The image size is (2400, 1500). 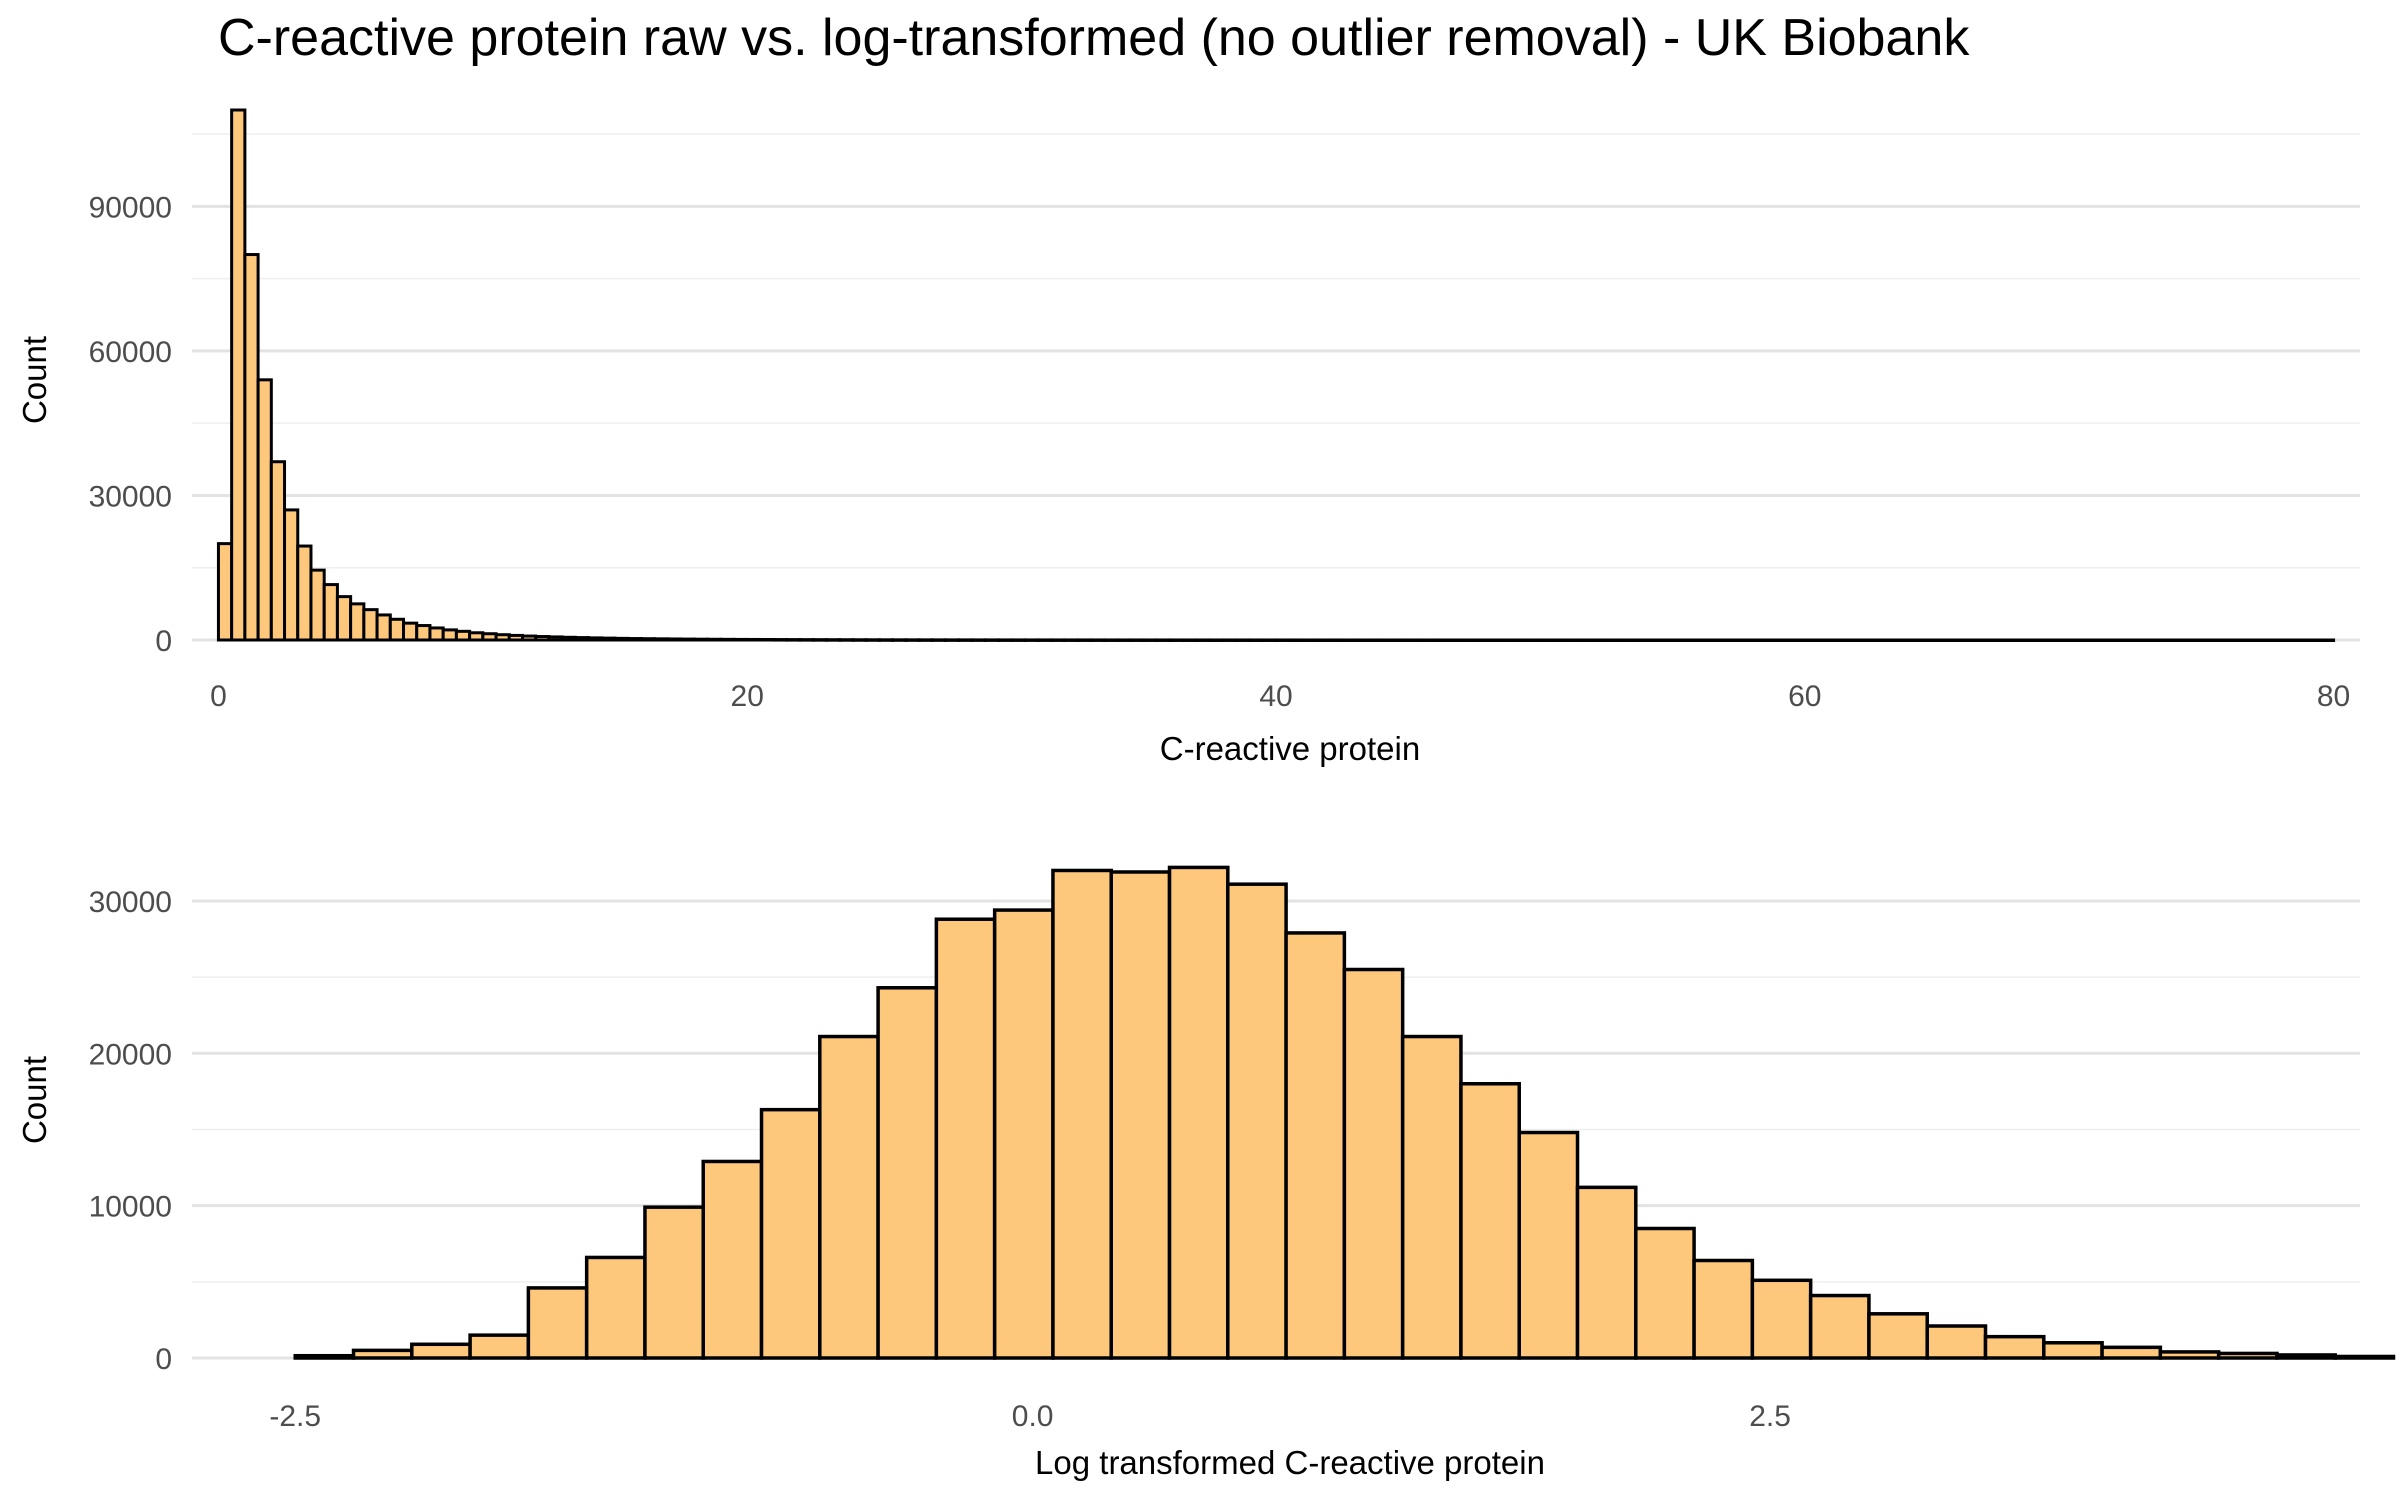 What do you see at coordinates (1280, 696) in the screenshot?
I see `raw-x-tick-labels: 0 20 40 60 80` at bounding box center [1280, 696].